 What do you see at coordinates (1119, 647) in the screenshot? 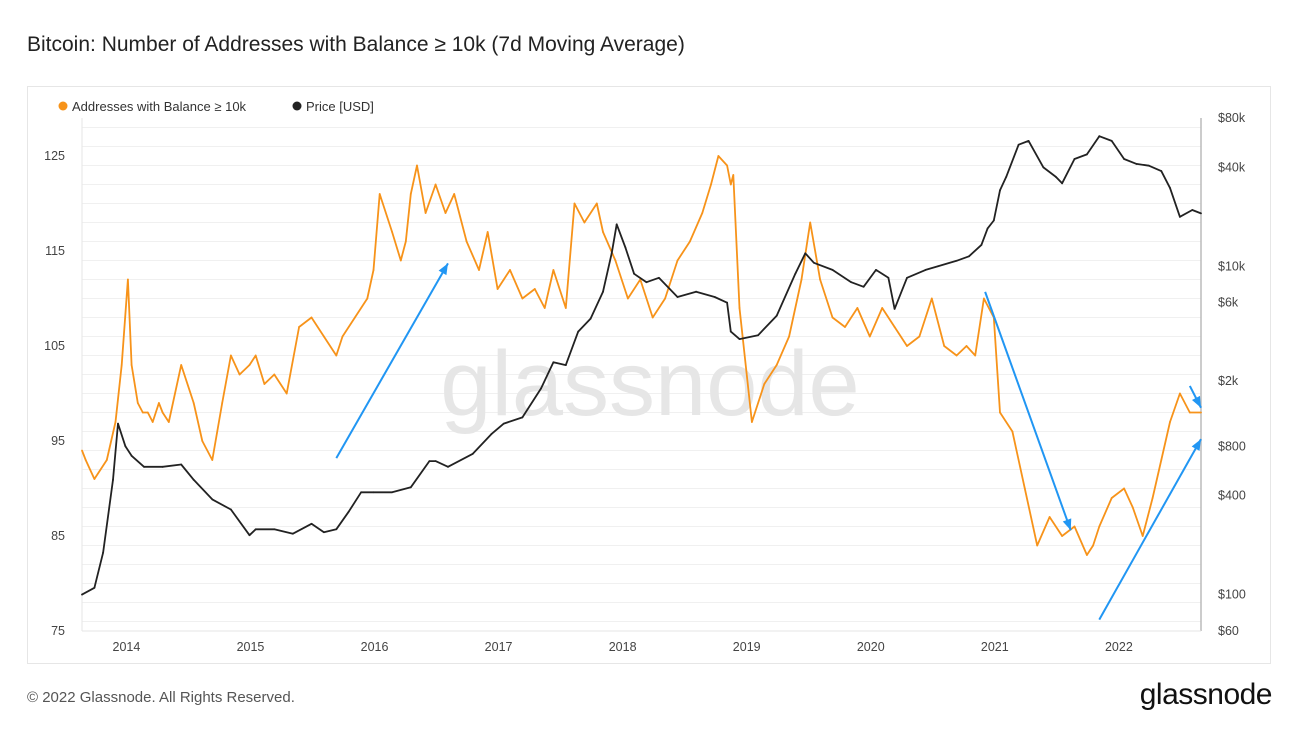
I see `x-tick-label: 2022` at bounding box center [1119, 647].